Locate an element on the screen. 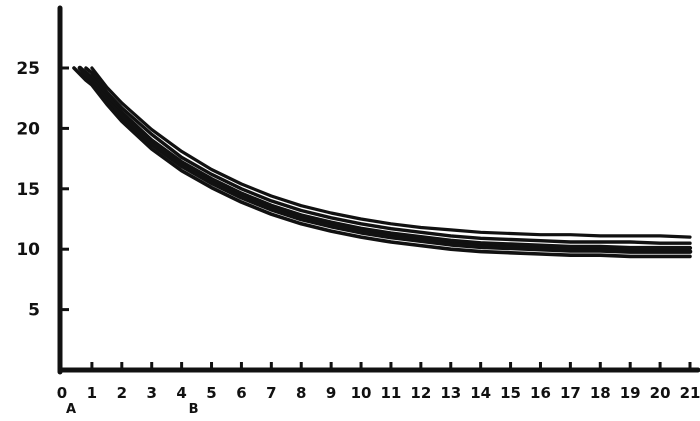  x-tick-label: 14 is located at coordinates (480, 393).